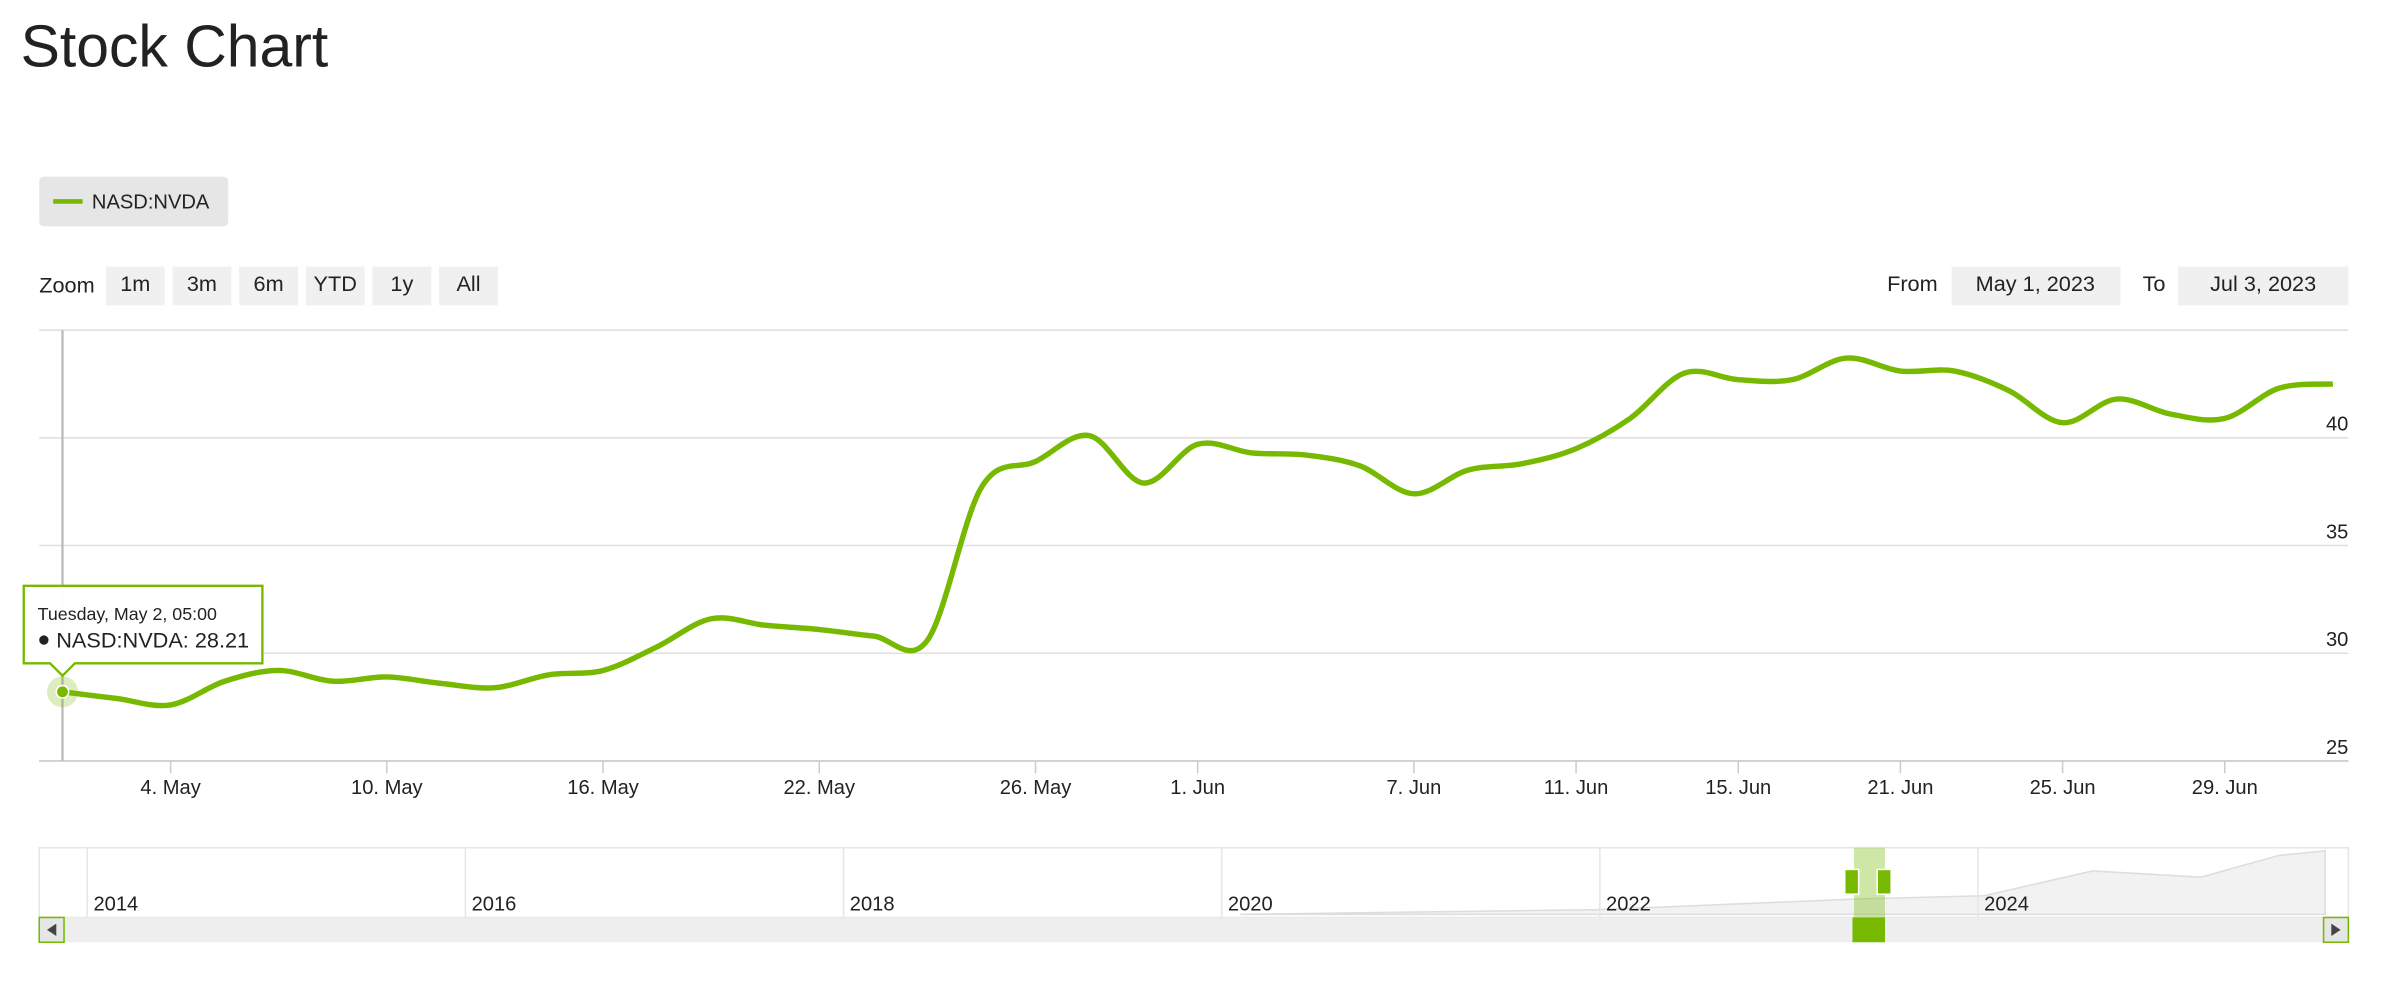 The image size is (2400, 981). What do you see at coordinates (2063, 788) in the screenshot?
I see `x-tick-label: 25. Jun` at bounding box center [2063, 788].